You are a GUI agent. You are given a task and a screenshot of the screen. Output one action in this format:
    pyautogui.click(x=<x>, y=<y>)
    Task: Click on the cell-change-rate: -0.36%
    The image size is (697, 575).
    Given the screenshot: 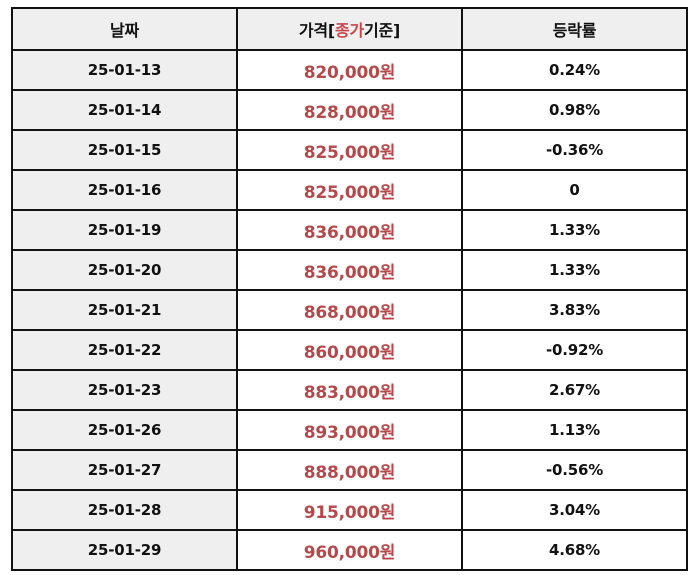 What is the action you would take?
    pyautogui.click(x=574, y=150)
    